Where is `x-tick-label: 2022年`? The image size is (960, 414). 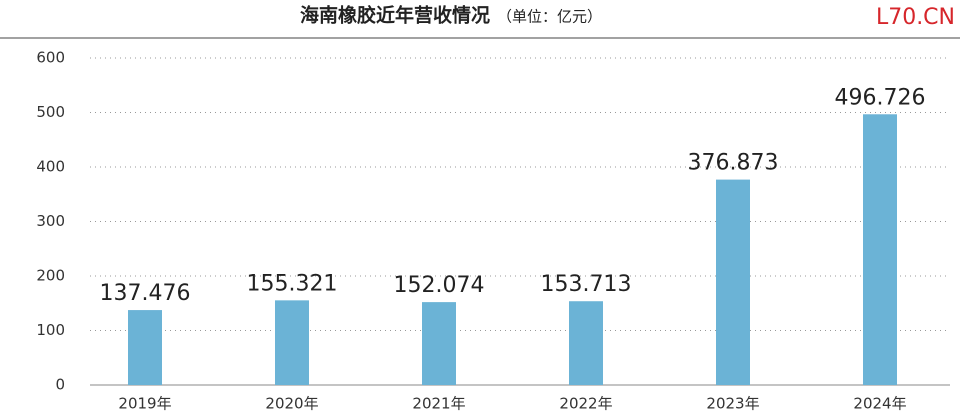 x-tick-label: 2022年 is located at coordinates (585, 404).